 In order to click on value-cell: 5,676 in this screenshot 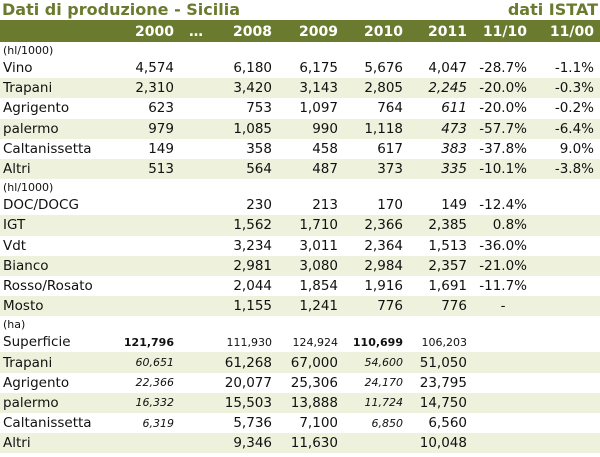, I will do `click(383, 68)`.